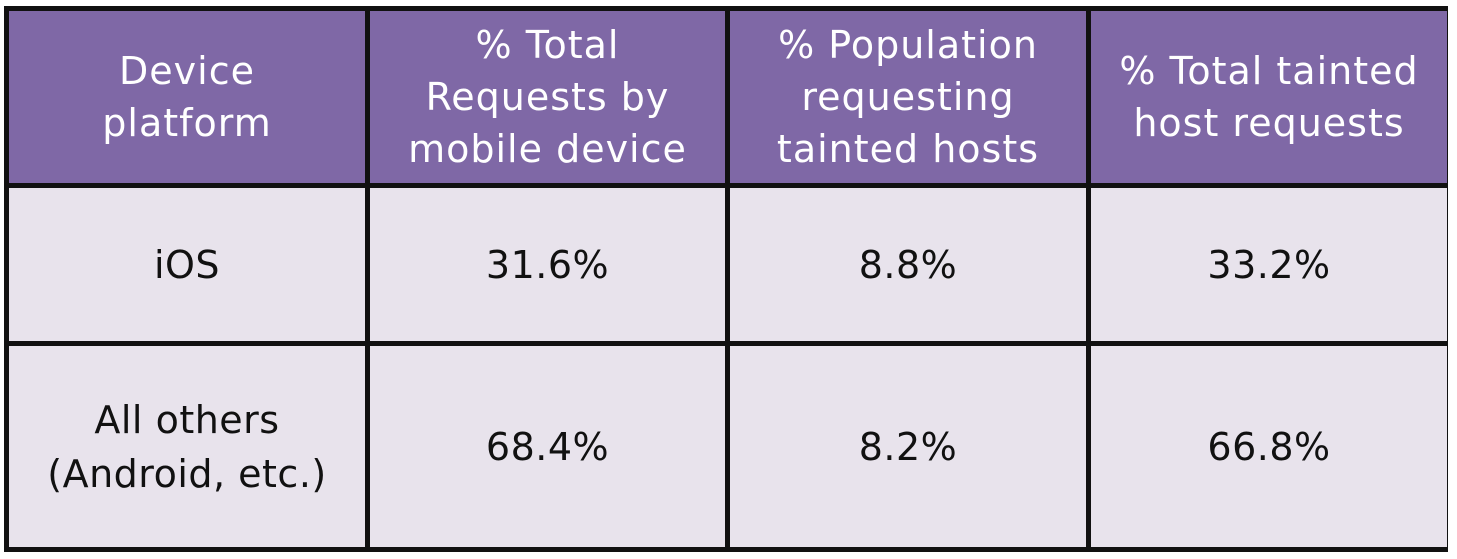  Describe the element at coordinates (187, 446) in the screenshot. I see `cell-platform: All others (Android, etc.)` at that location.